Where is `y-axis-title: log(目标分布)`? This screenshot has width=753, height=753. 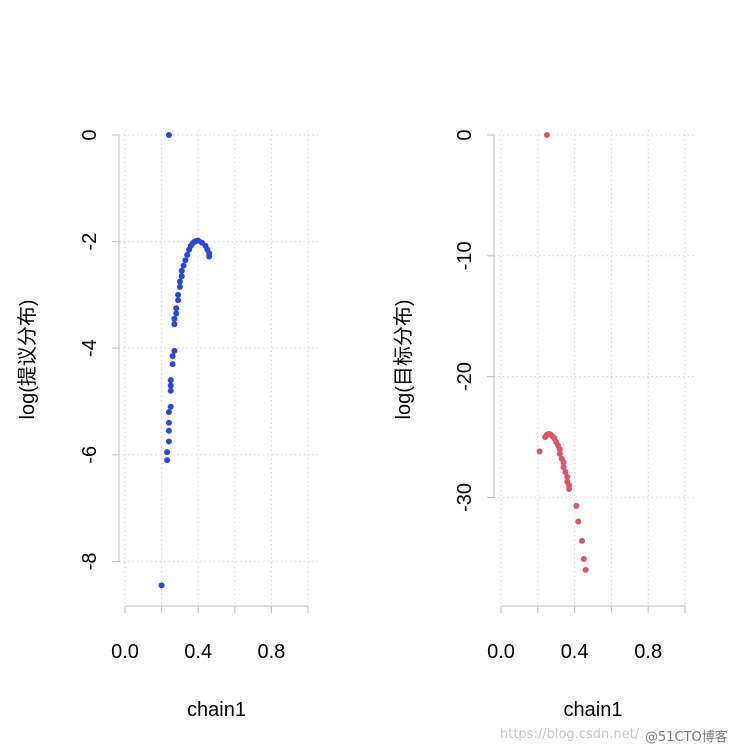
y-axis-title: log(目标分布) is located at coordinates (403, 359).